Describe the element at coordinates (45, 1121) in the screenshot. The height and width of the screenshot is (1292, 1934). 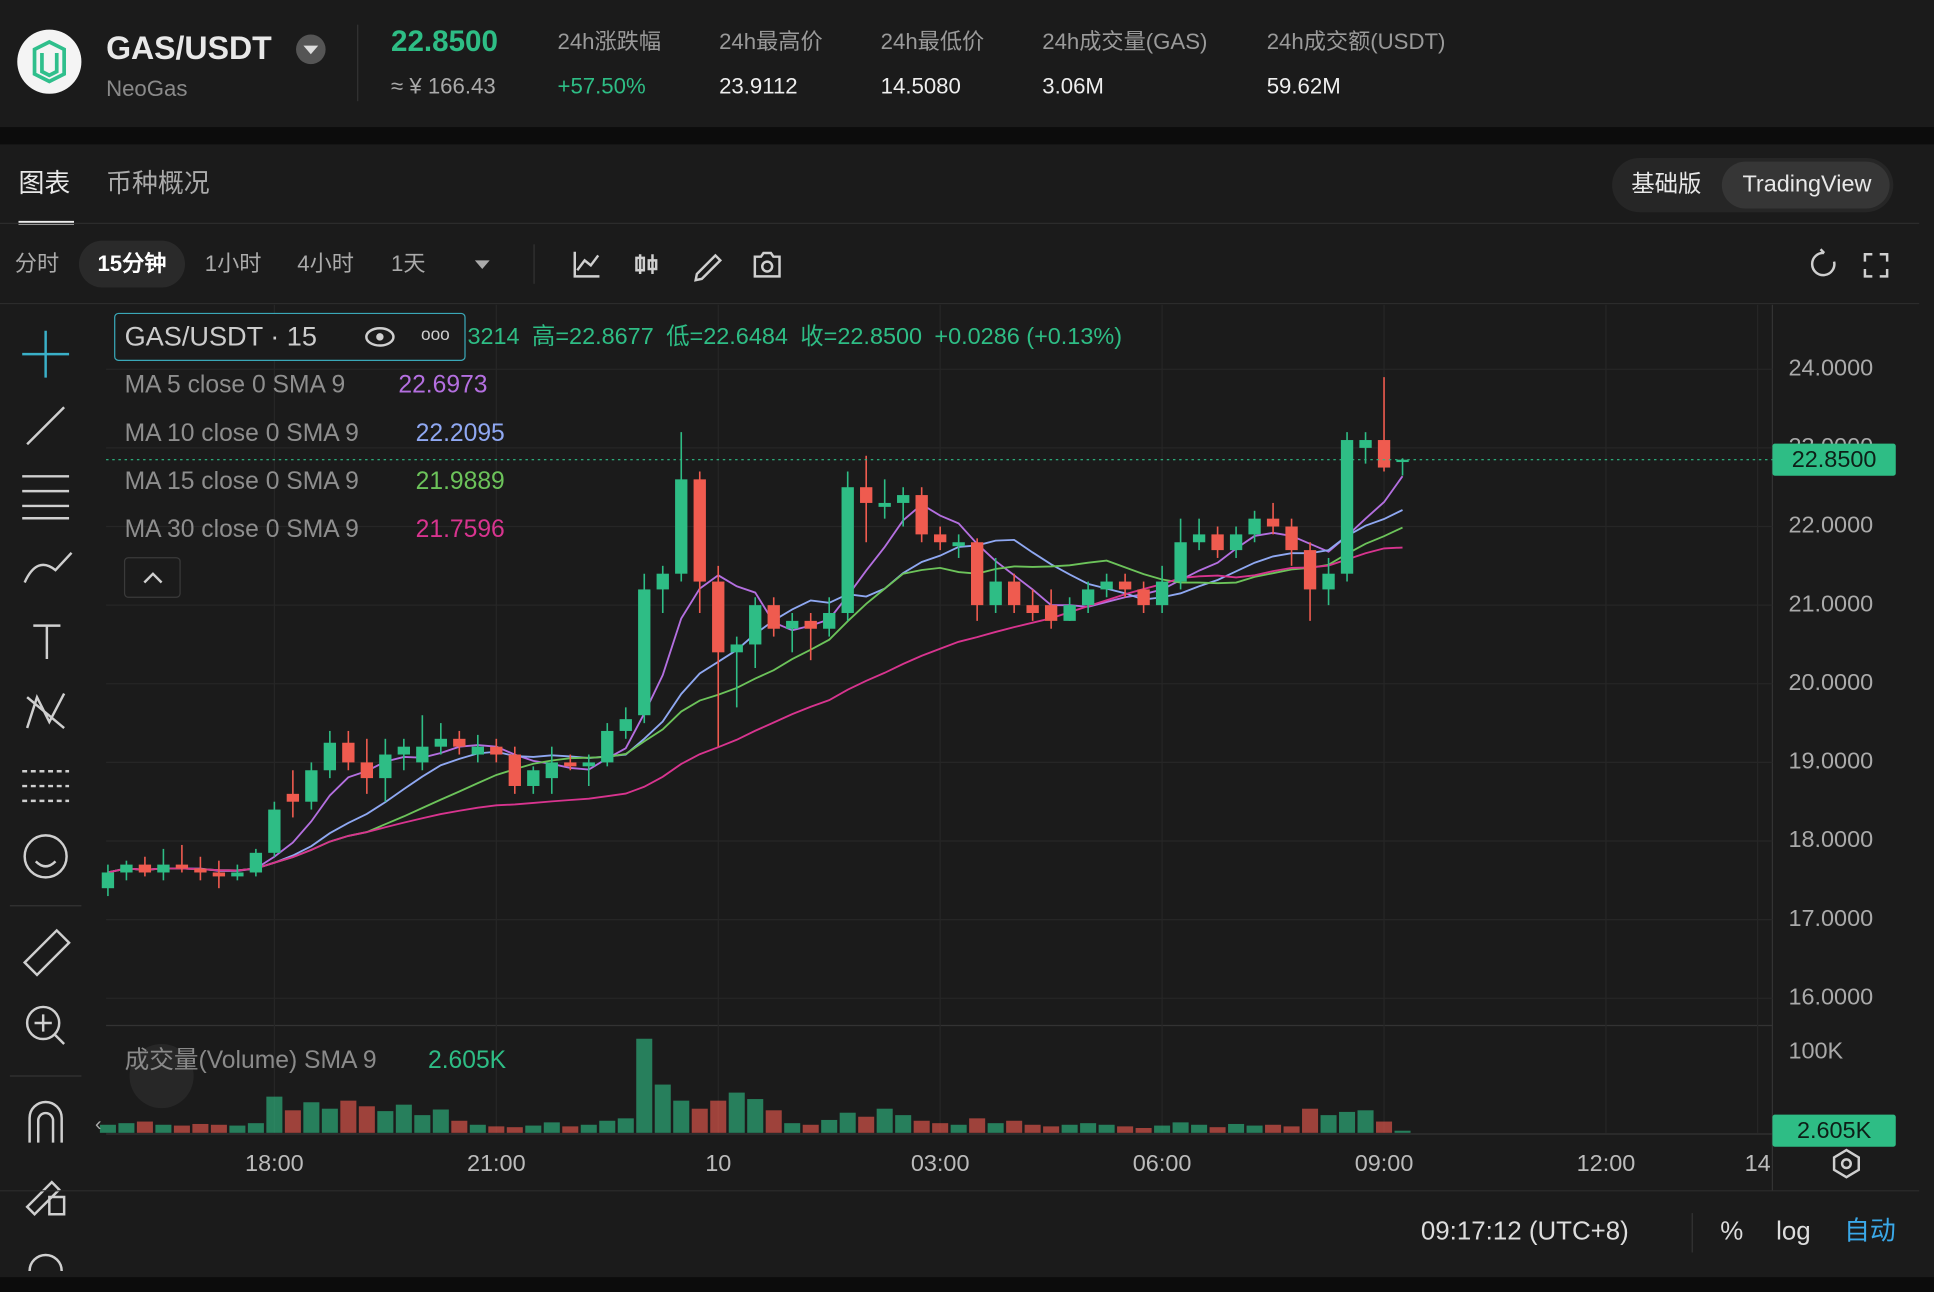
I see `magnet-tool` at that location.